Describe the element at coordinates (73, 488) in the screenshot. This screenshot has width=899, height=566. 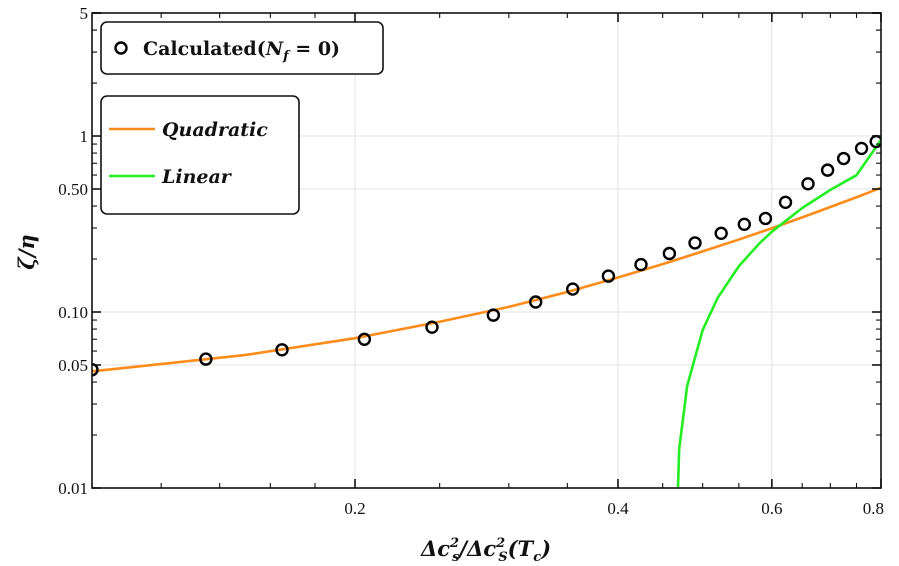
I see `y-tick-label: 0.01` at that location.